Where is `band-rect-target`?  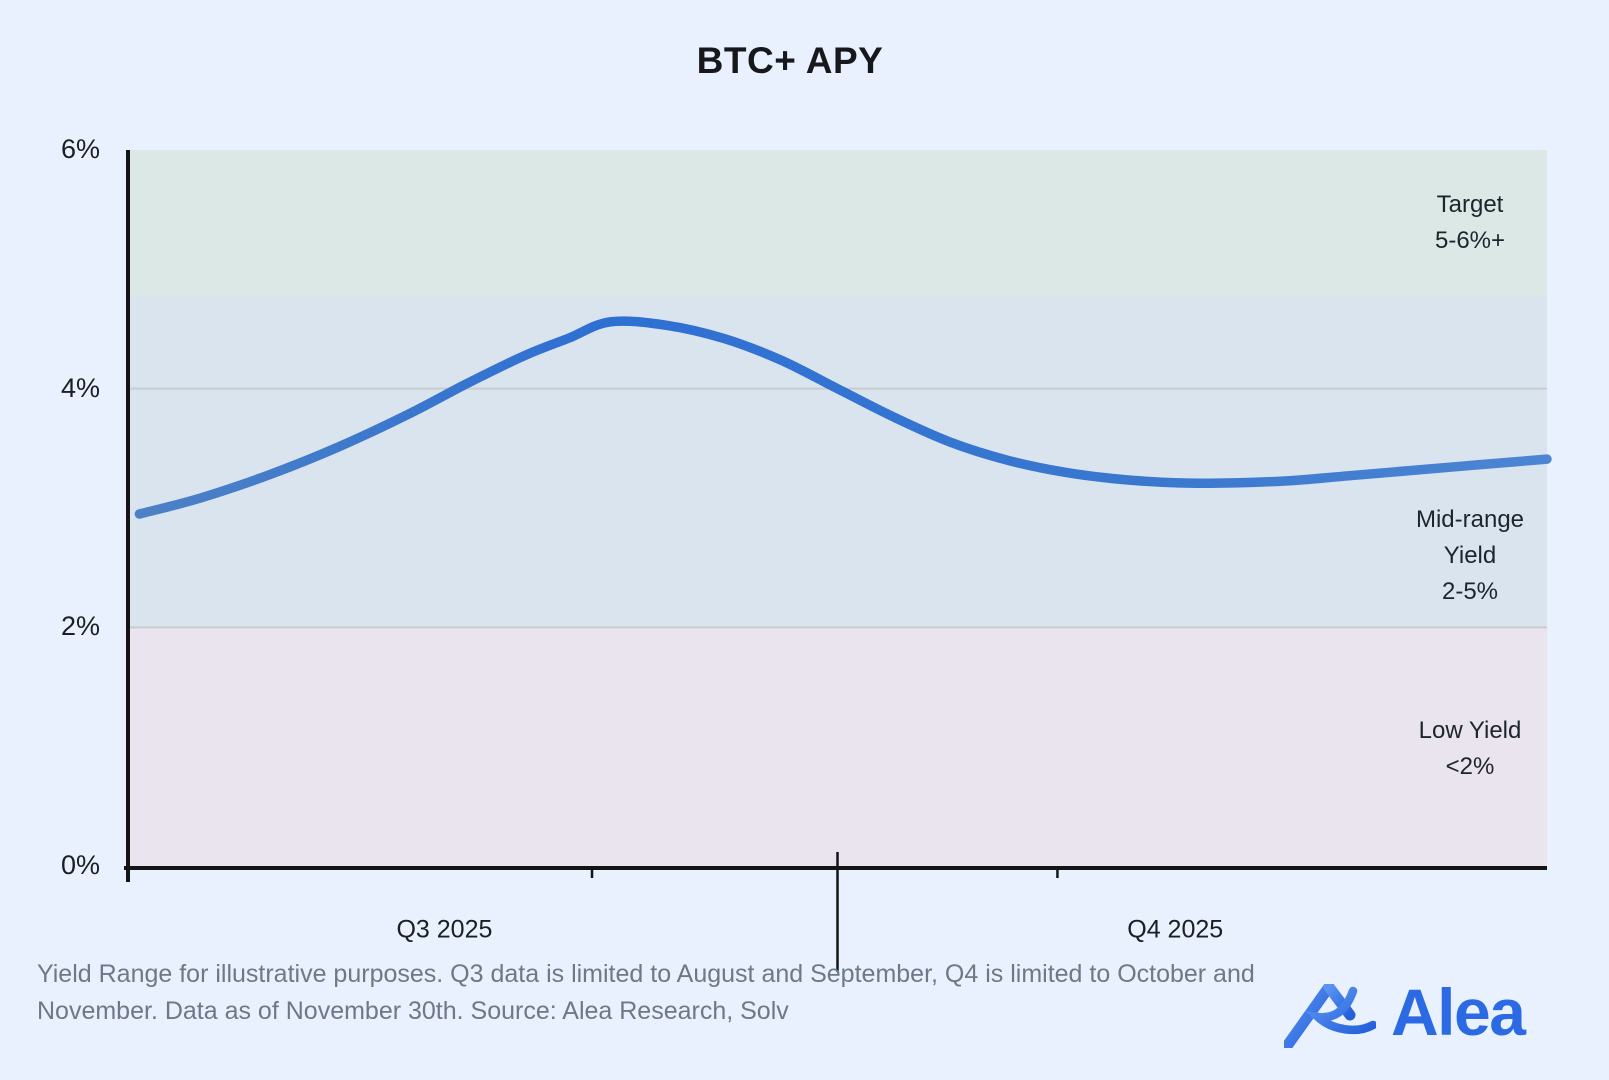 band-rect-target is located at coordinates (837, 223).